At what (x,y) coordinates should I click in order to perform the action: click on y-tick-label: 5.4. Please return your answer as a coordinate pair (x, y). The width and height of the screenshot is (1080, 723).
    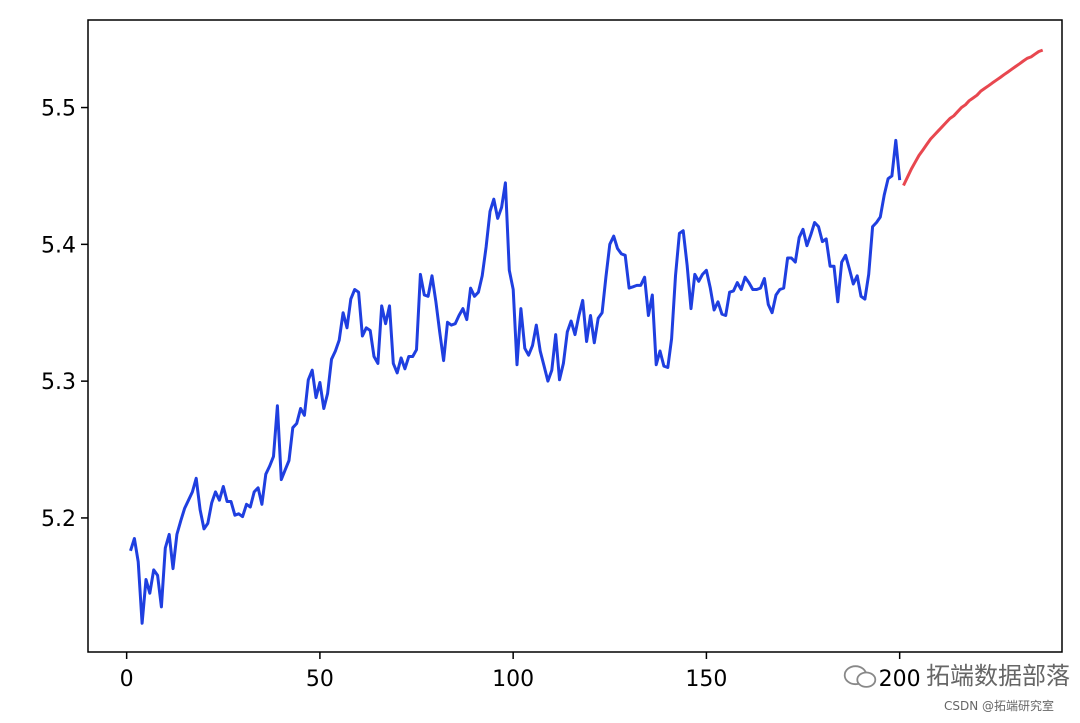
    Looking at the image, I should click on (58, 245).